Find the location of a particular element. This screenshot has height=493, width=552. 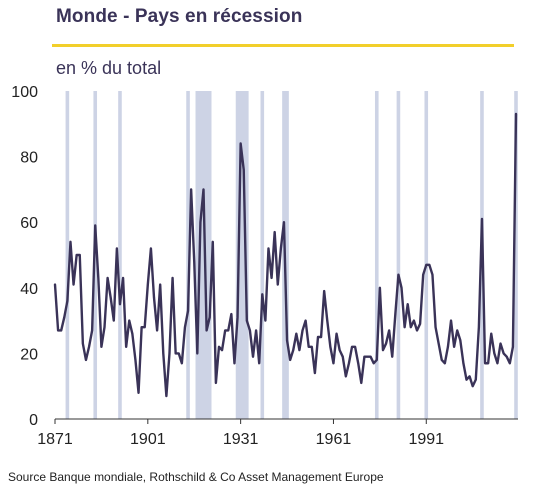

data-point-1983 is located at coordinates (401, 288).